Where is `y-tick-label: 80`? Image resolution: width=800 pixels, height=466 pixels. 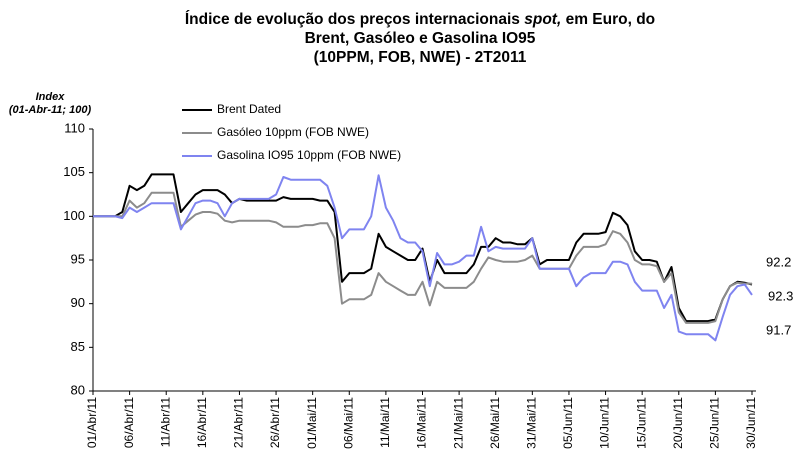 y-tick-label: 80 is located at coordinates (78, 389).